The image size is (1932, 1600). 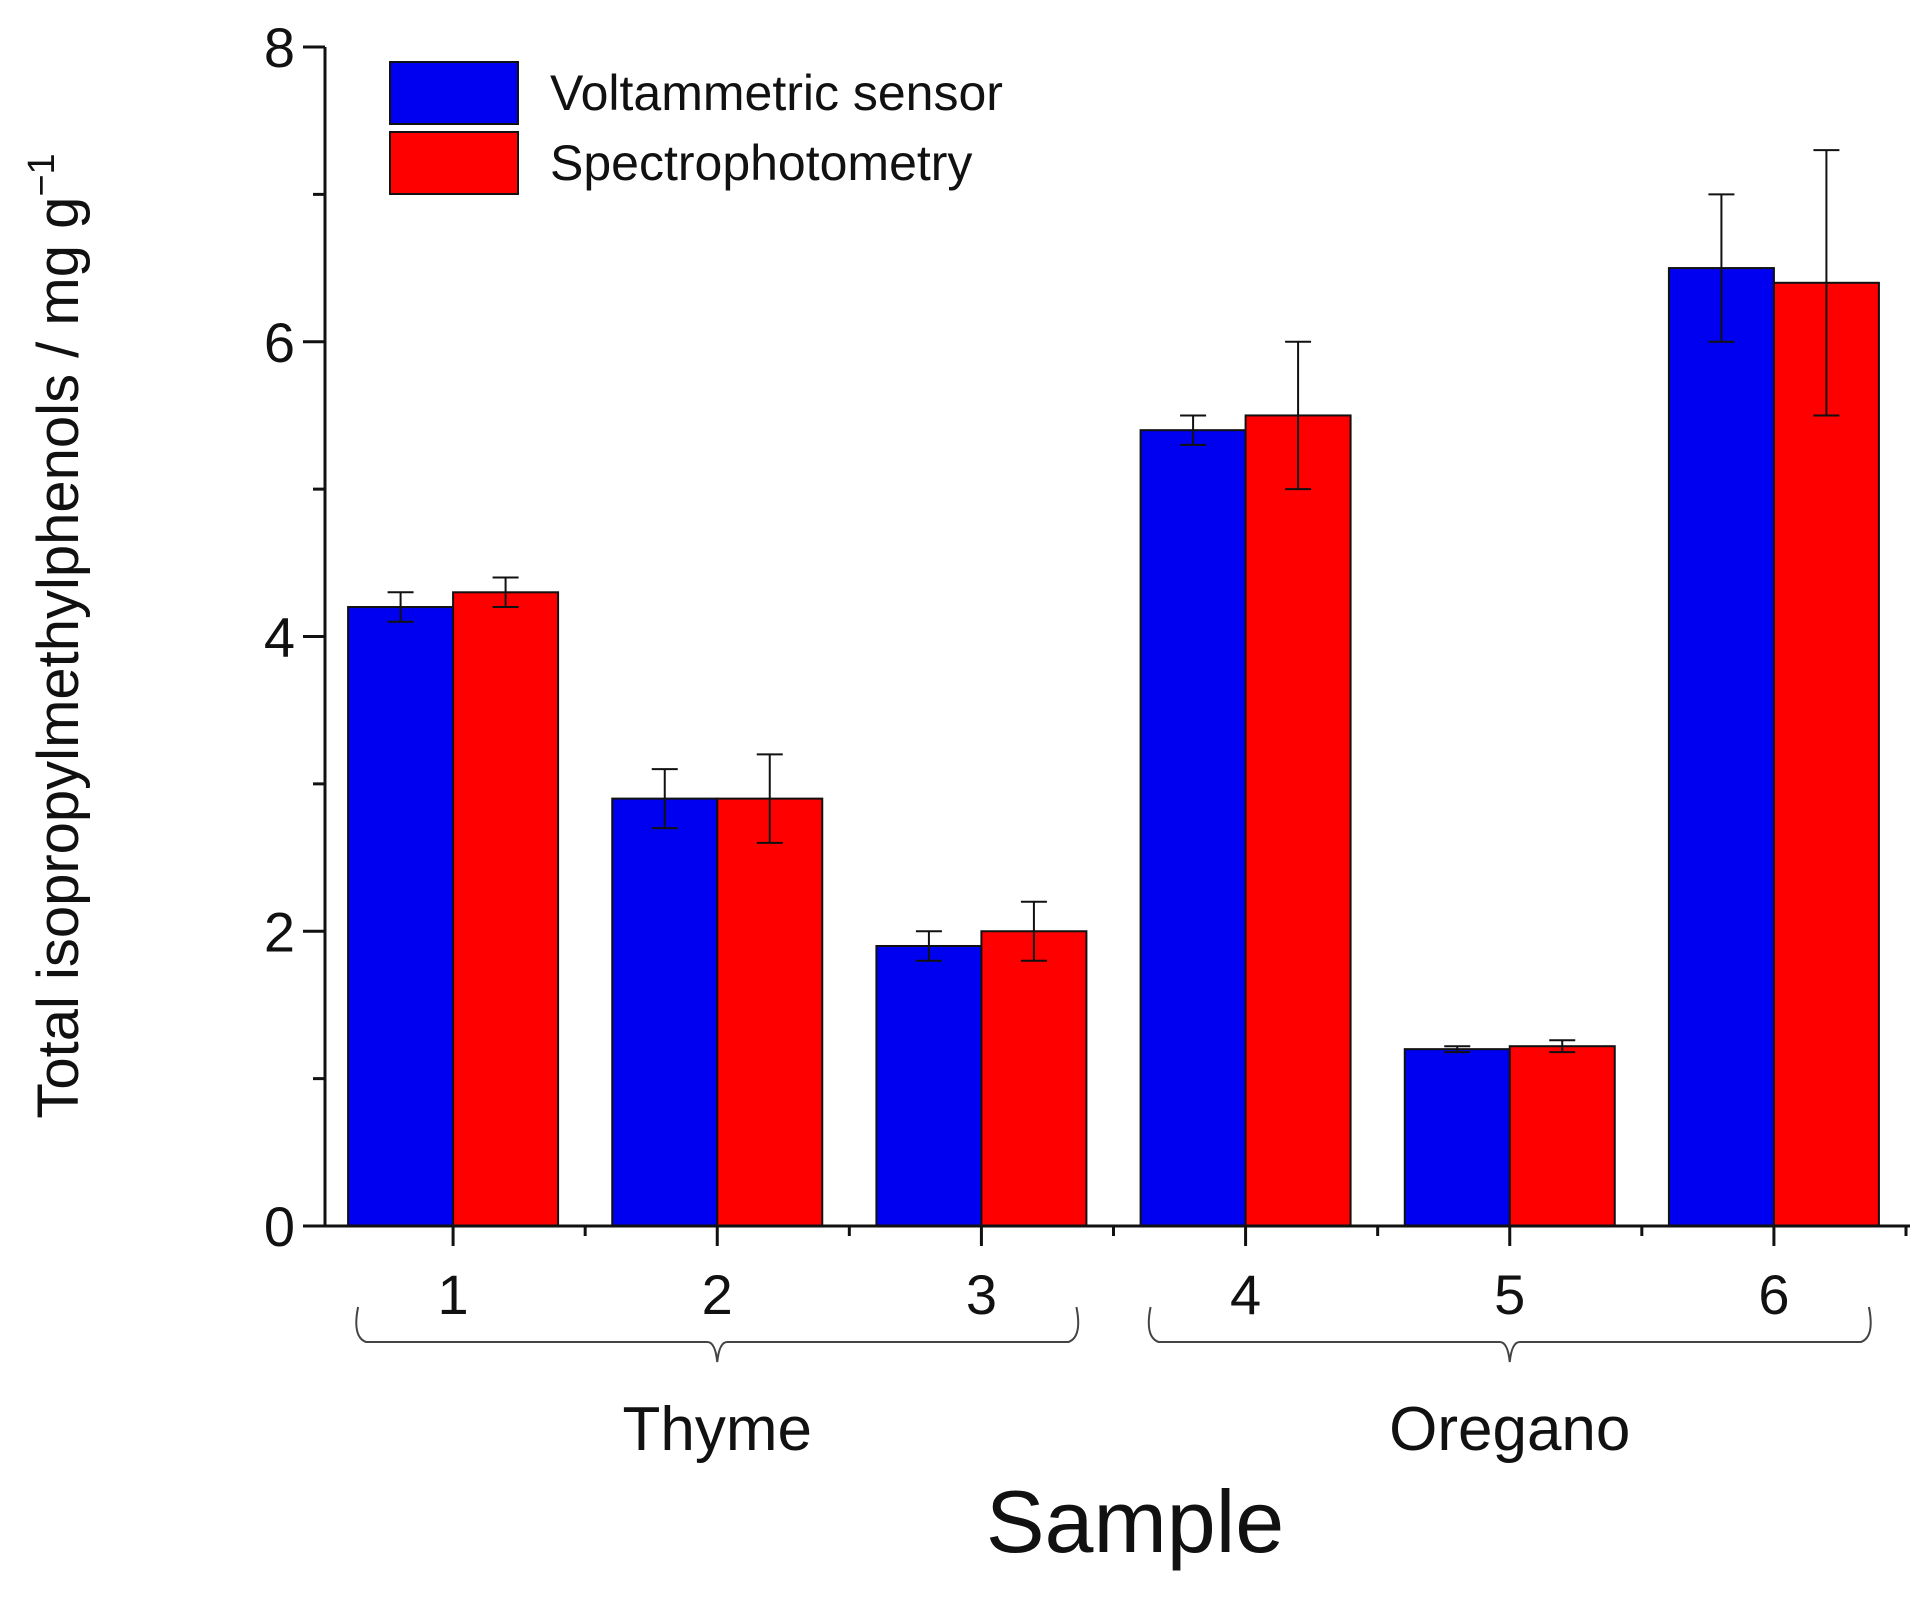 What do you see at coordinates (1193, 828) in the screenshot?
I see `bar-series1-cat4` at bounding box center [1193, 828].